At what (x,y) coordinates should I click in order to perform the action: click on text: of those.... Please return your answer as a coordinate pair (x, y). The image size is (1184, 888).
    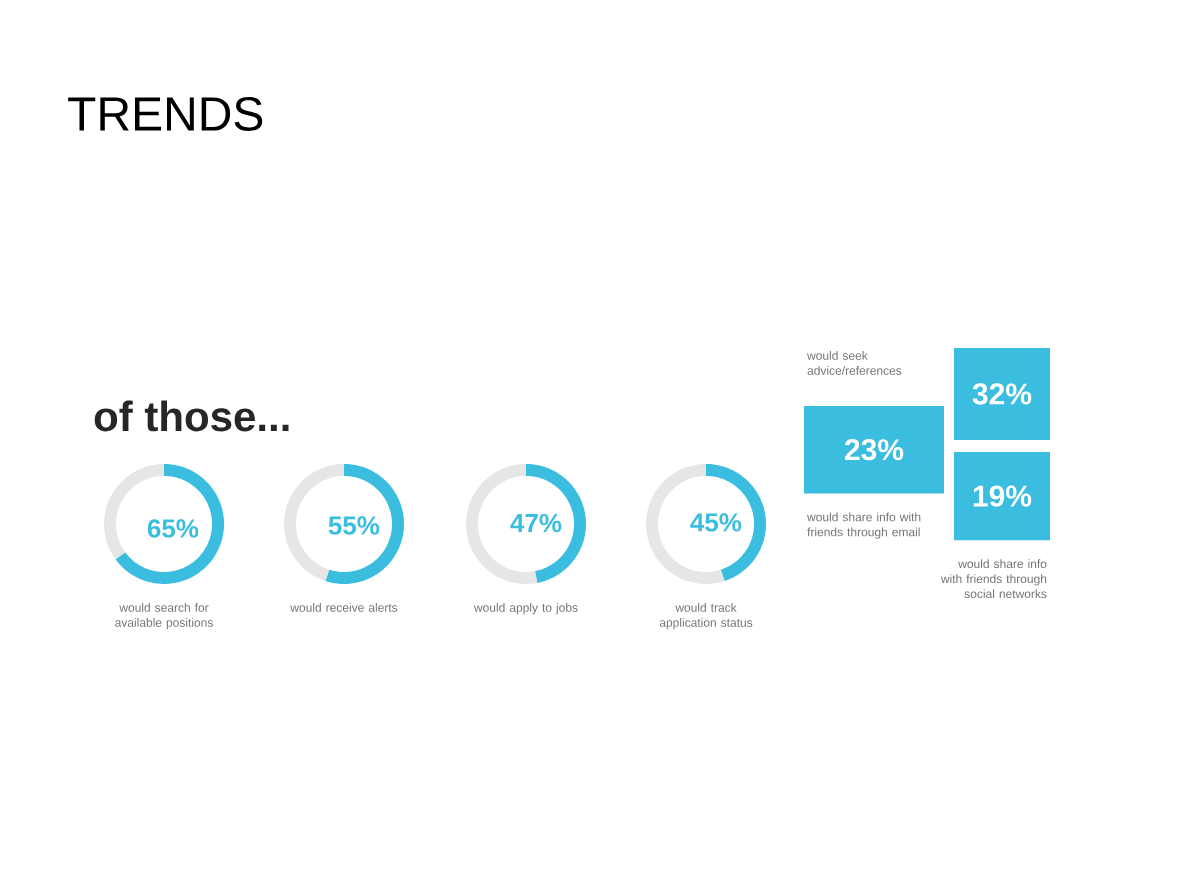
    Looking at the image, I should click on (191, 416).